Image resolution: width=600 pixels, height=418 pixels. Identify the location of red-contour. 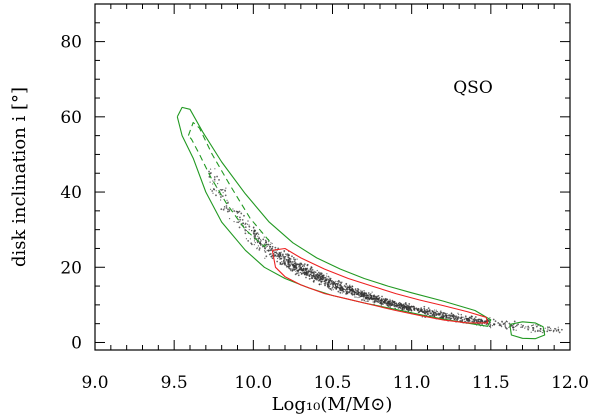
(380, 285).